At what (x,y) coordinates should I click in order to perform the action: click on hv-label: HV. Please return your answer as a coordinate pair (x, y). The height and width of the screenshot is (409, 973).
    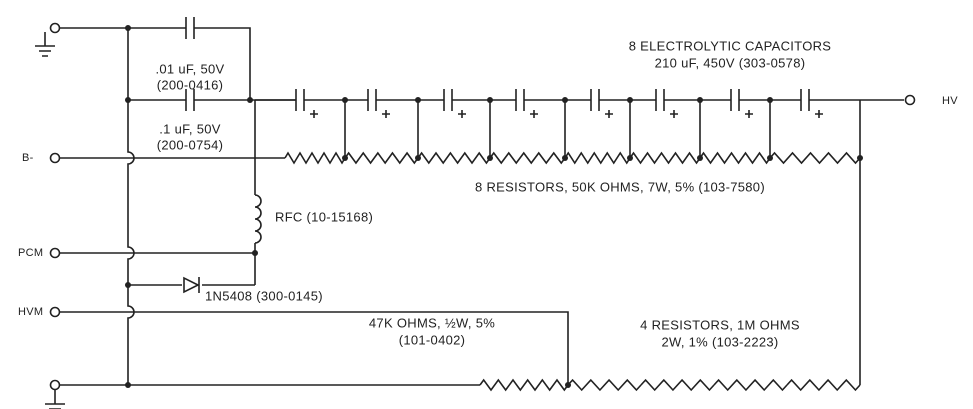
    Looking at the image, I should click on (950, 101).